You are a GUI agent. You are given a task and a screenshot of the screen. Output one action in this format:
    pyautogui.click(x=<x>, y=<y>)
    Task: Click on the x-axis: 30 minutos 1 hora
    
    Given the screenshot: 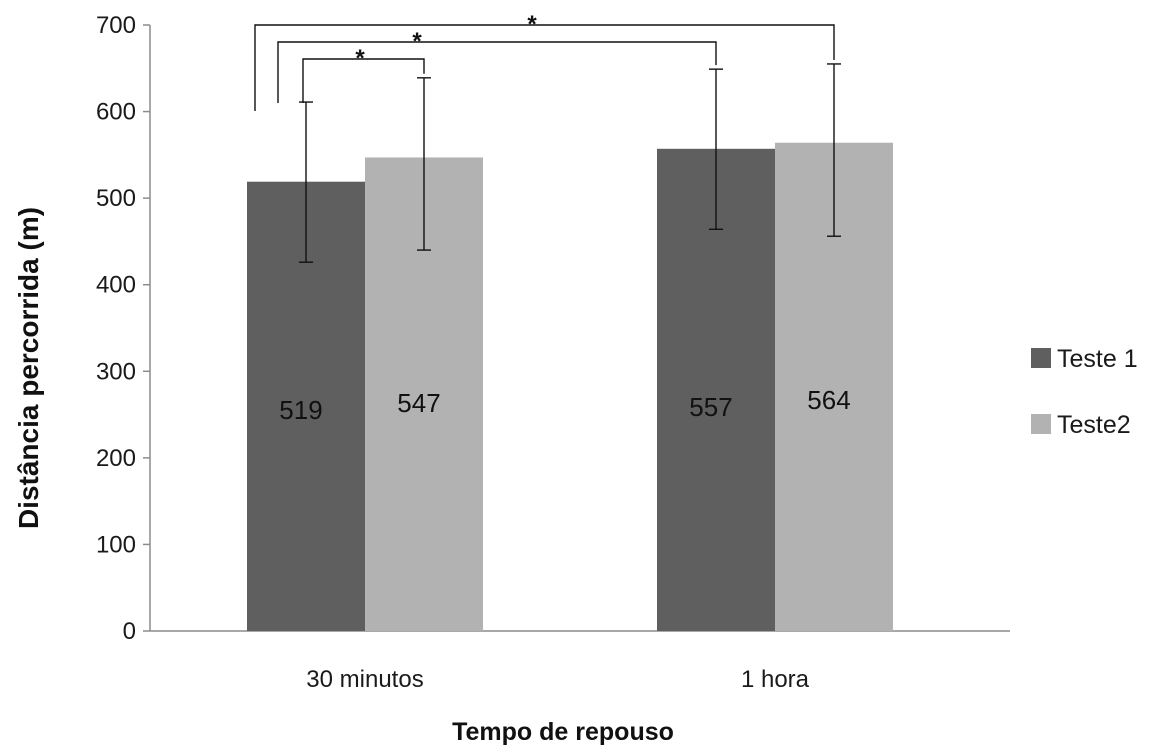 What is the action you would take?
    pyautogui.click(x=580, y=661)
    